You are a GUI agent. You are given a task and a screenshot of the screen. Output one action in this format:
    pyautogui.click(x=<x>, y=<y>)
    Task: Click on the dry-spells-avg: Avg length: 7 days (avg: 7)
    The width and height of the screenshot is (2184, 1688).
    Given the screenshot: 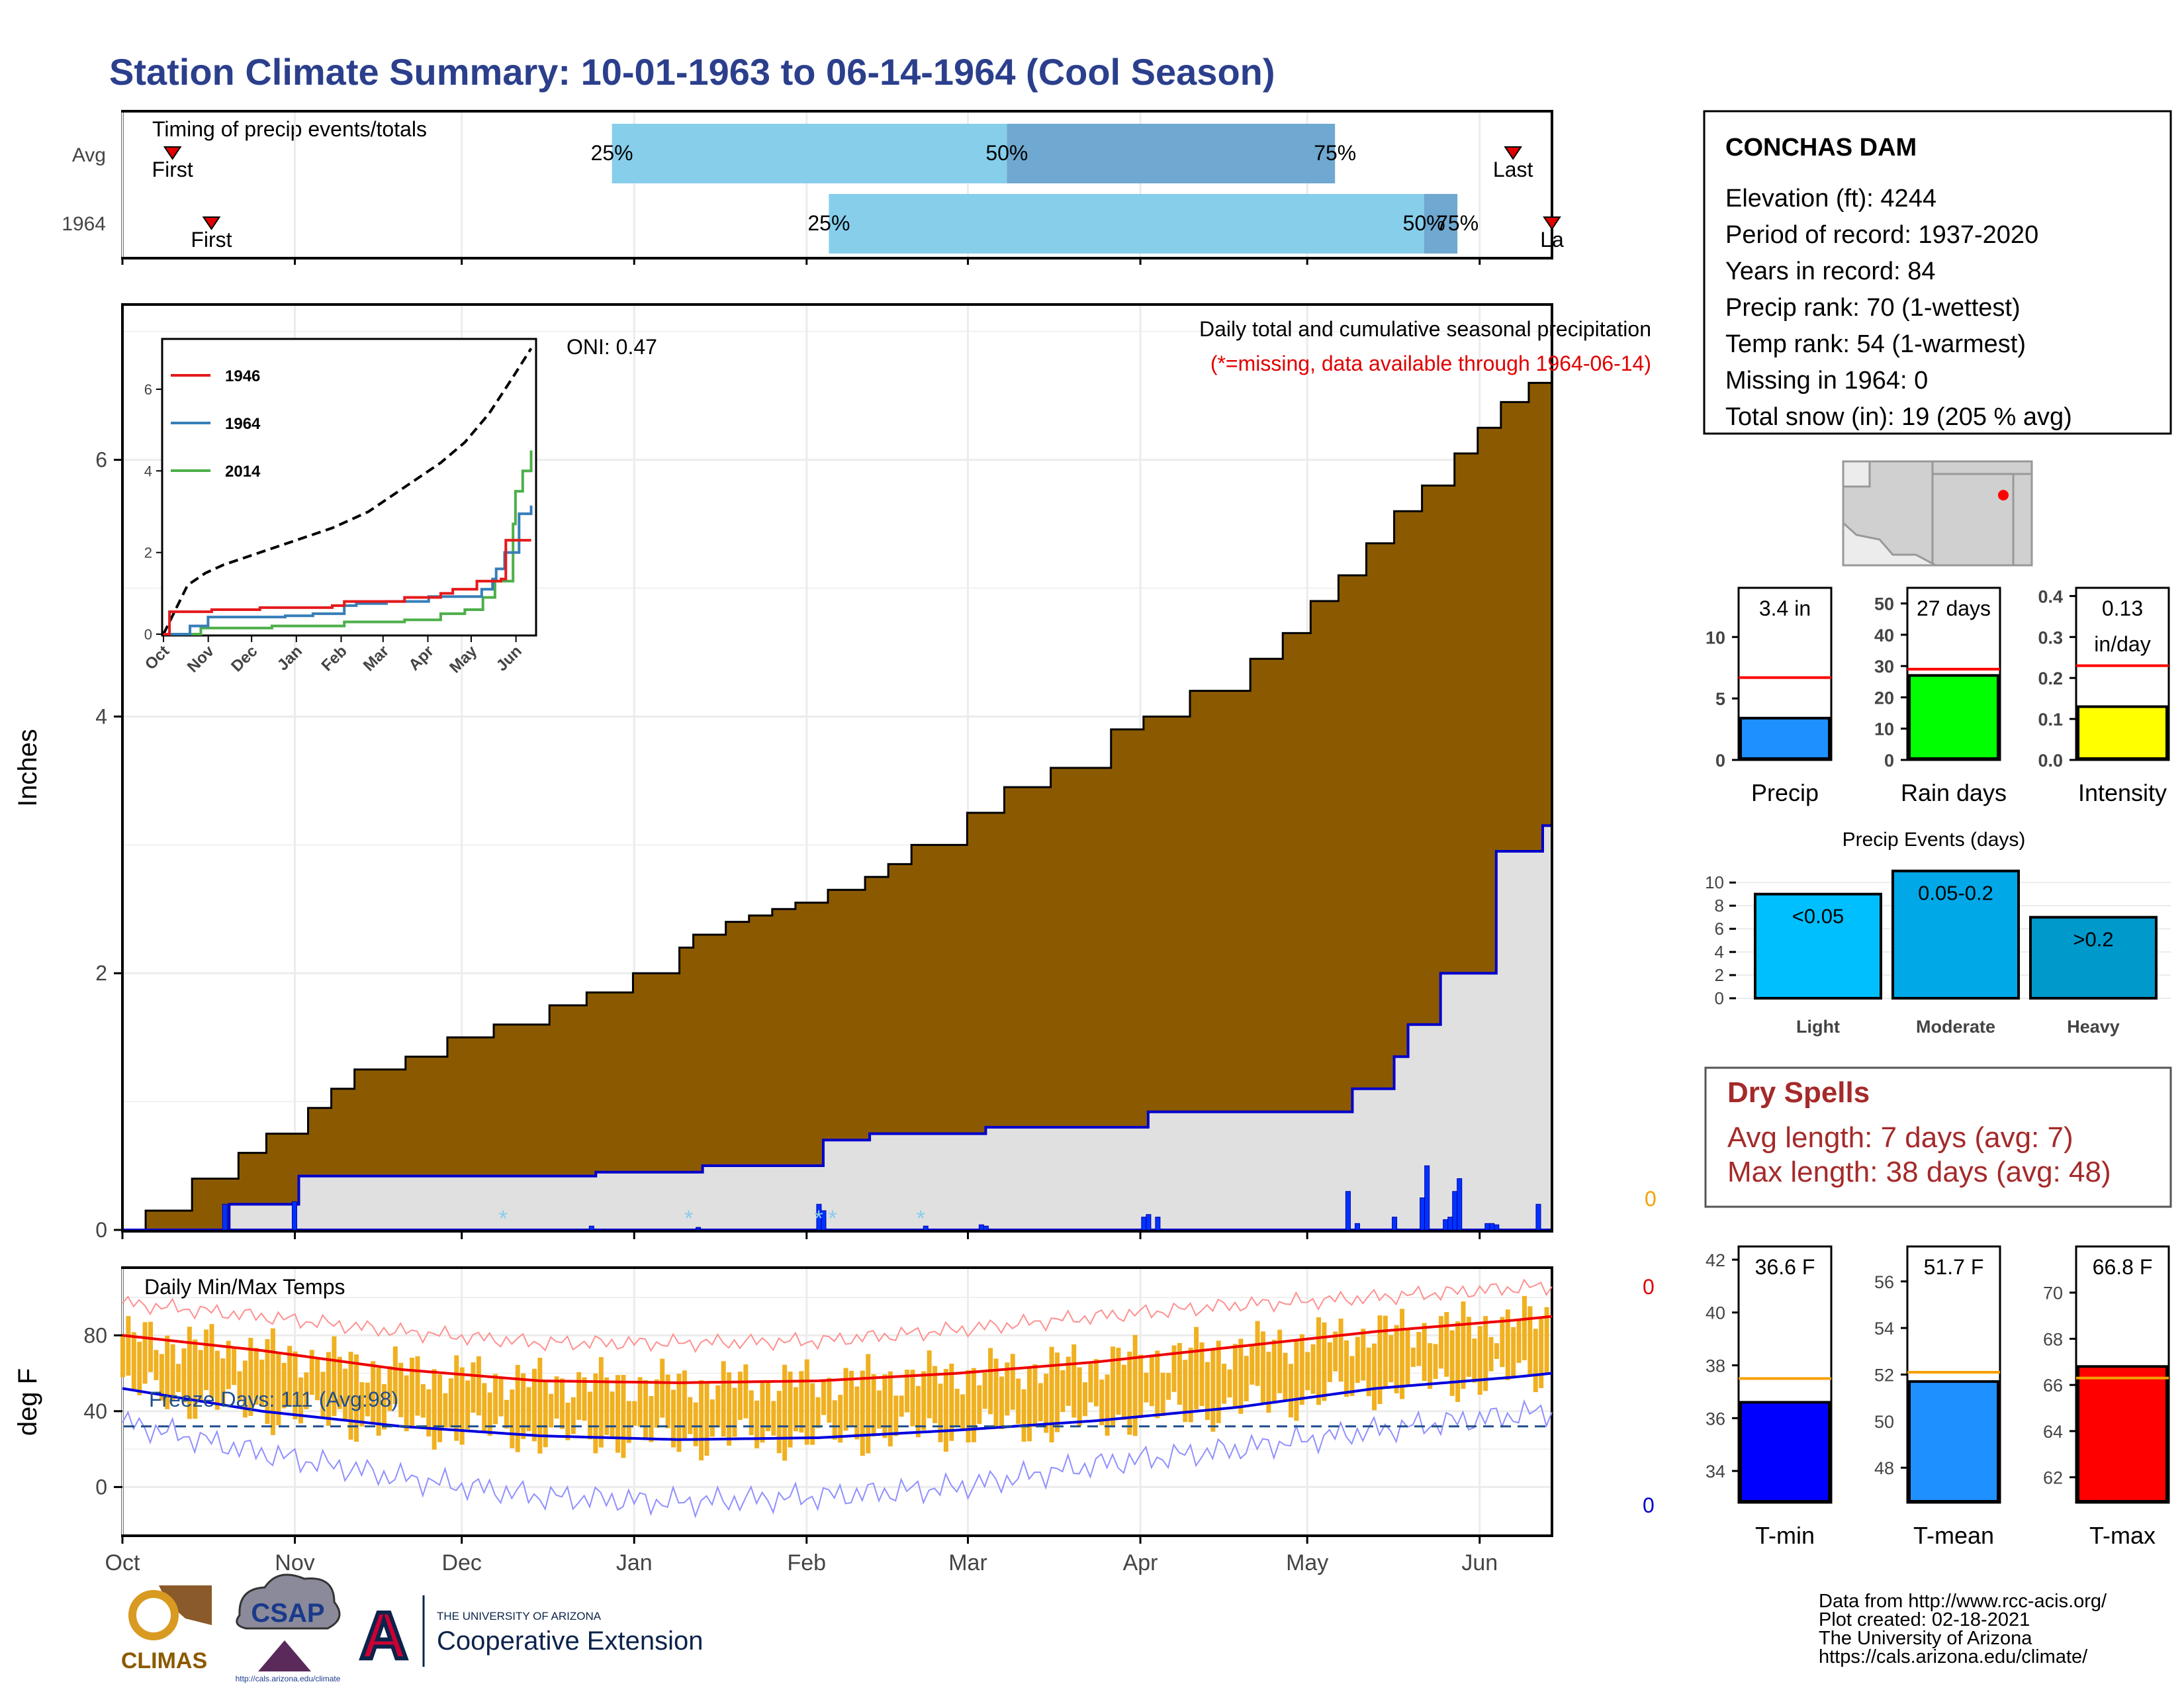 What is the action you would take?
    pyautogui.click(x=1900, y=1137)
    